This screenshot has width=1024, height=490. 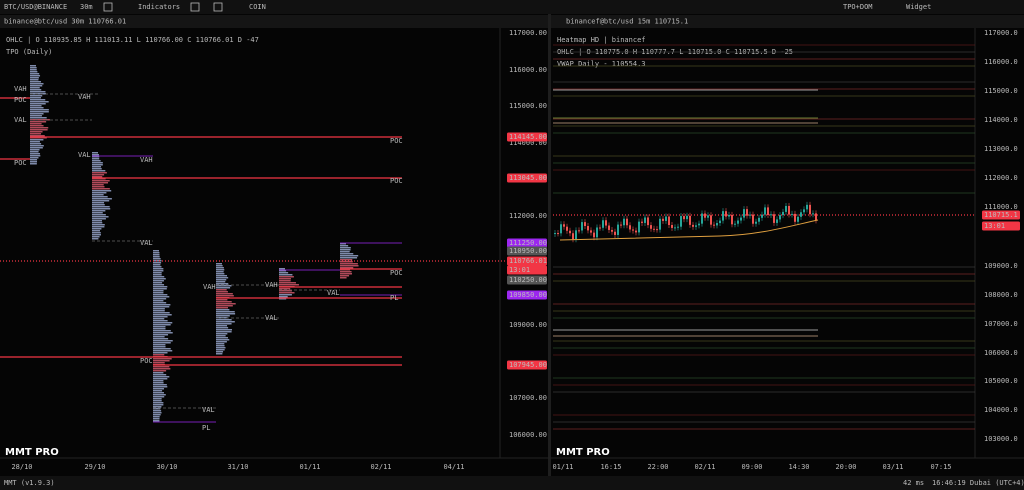 I want to click on widget-button: Widget, so click(x=918, y=7).